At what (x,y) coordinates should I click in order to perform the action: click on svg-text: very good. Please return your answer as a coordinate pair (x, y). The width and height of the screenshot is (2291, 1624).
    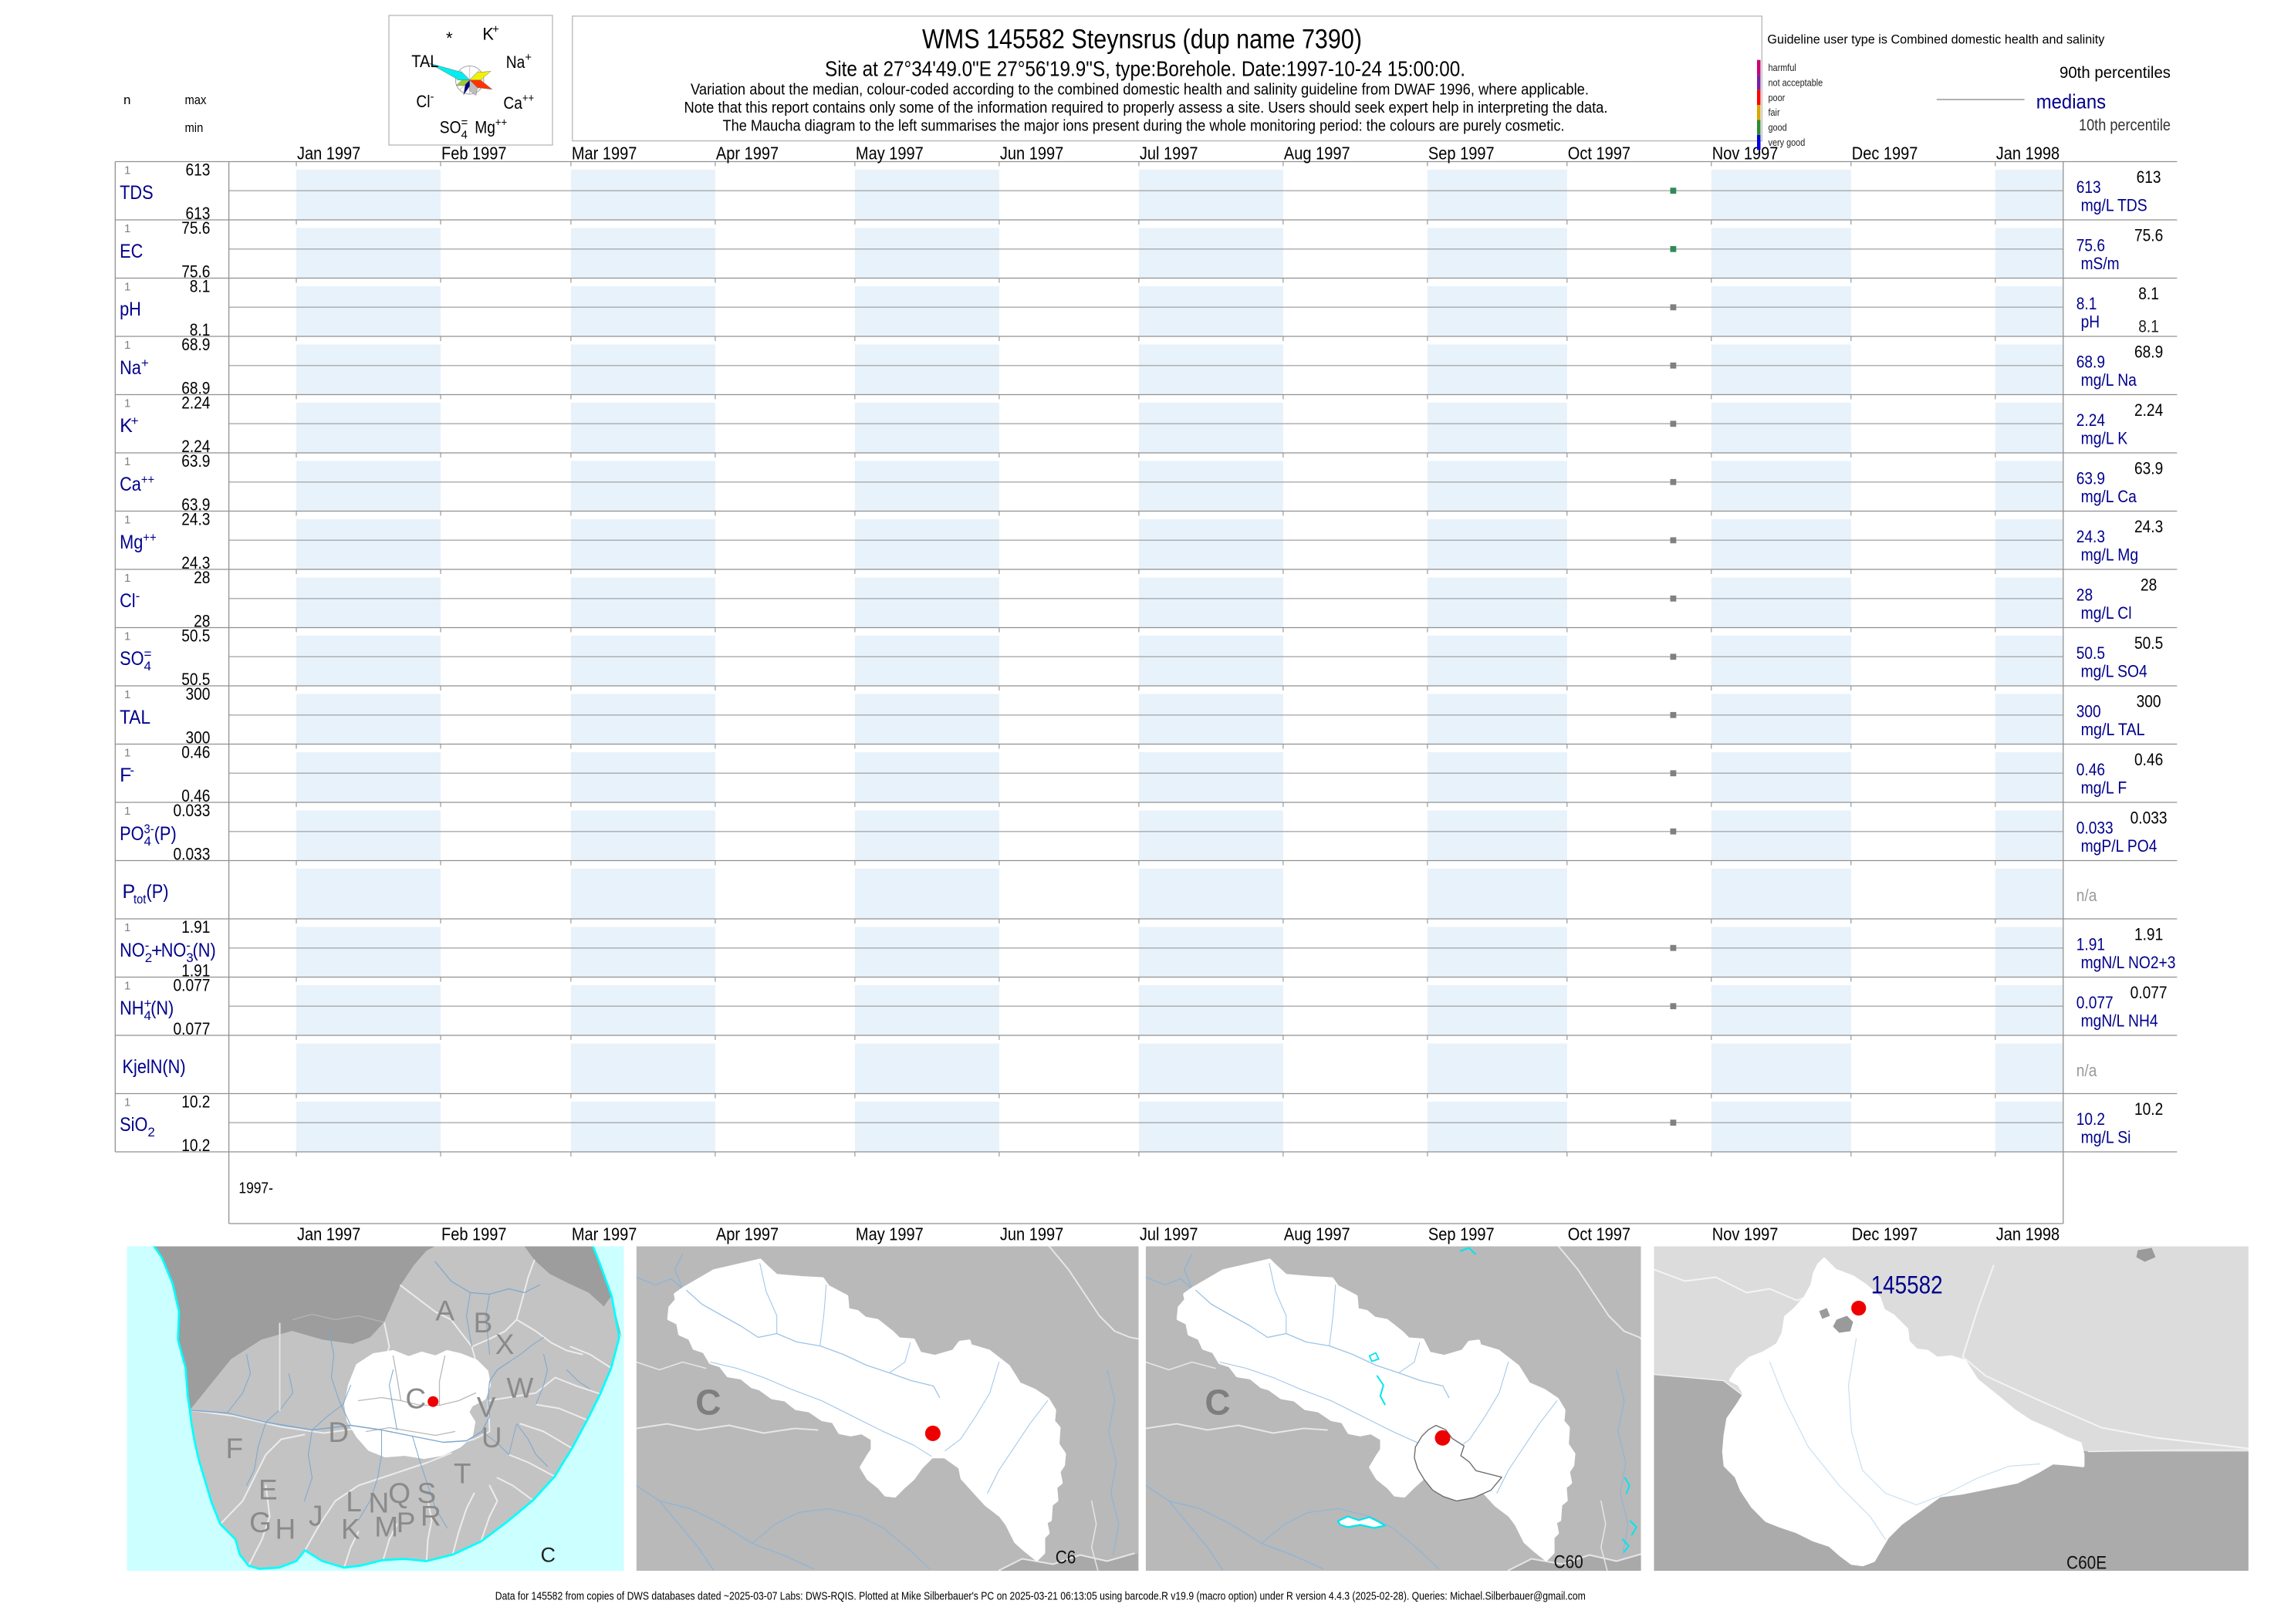
    Looking at the image, I should click on (1787, 142).